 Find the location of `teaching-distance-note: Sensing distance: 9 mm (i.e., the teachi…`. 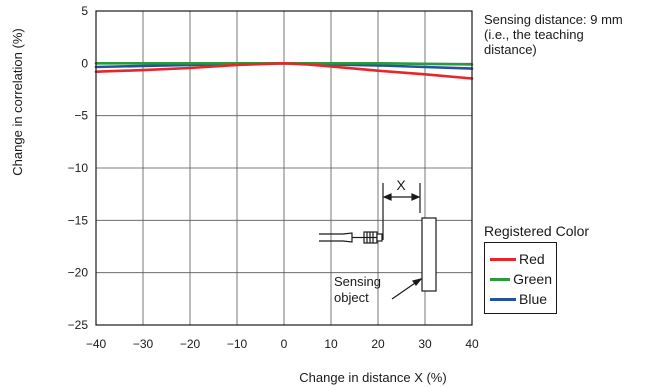

teaching-distance-note: Sensing distance: 9 mm (i.e., the teachi… is located at coordinates (574, 34).